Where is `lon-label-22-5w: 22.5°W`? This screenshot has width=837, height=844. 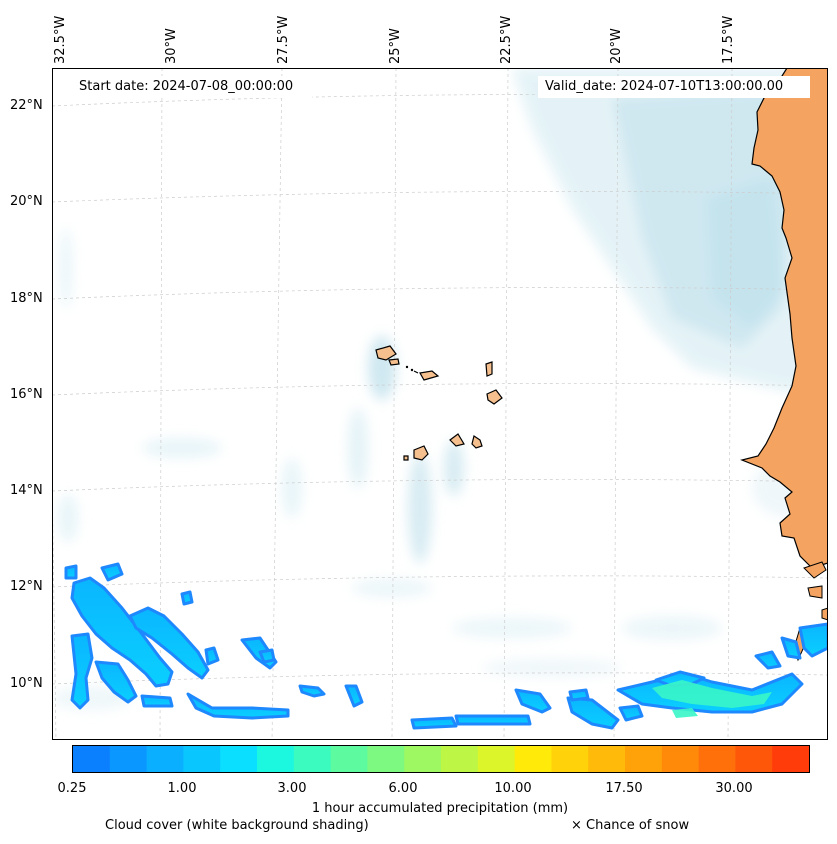 lon-label-22-5w: 22.5°W is located at coordinates (506, 39).